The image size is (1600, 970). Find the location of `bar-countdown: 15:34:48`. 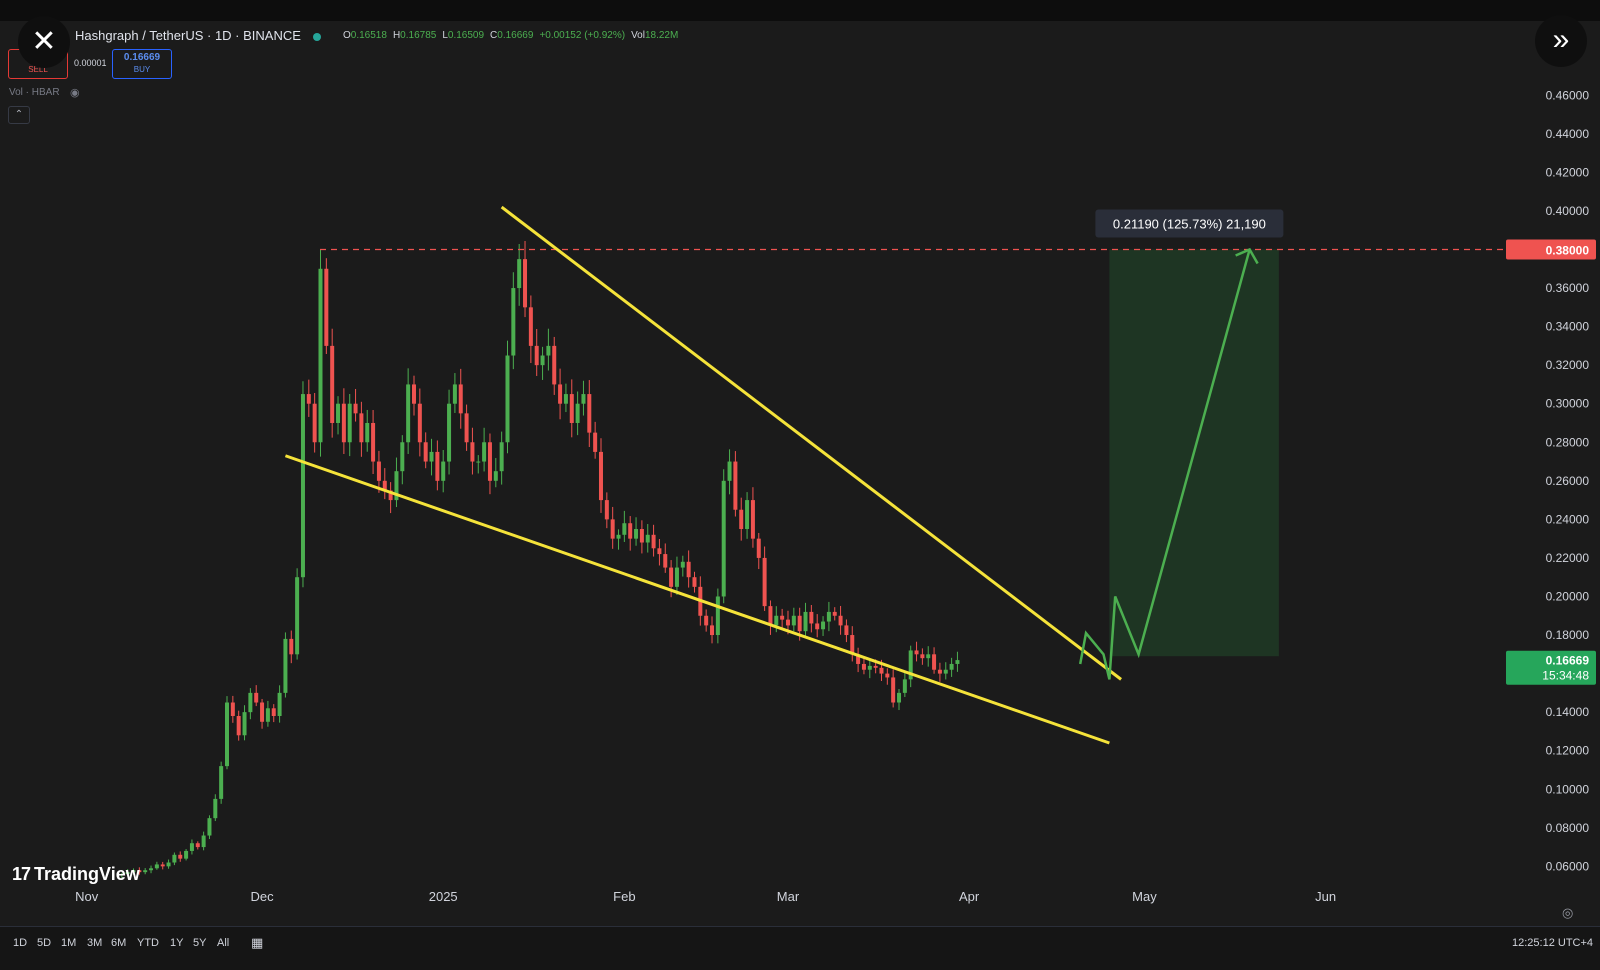

bar-countdown: 15:34:48 is located at coordinates (1565, 676).